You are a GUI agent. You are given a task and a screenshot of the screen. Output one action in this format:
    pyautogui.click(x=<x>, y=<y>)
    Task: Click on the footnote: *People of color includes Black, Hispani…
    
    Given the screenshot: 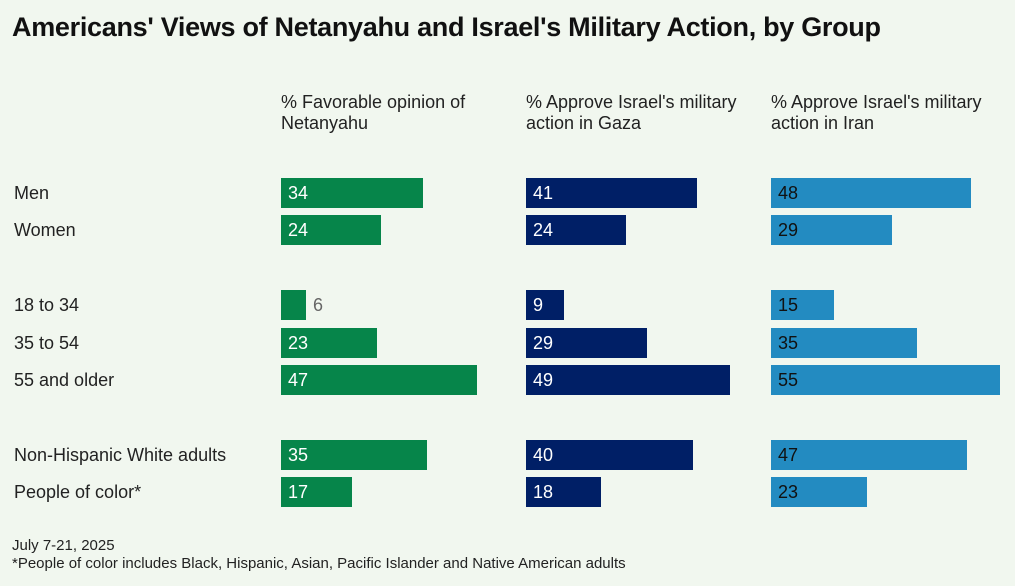 What is the action you would take?
    pyautogui.click(x=319, y=563)
    